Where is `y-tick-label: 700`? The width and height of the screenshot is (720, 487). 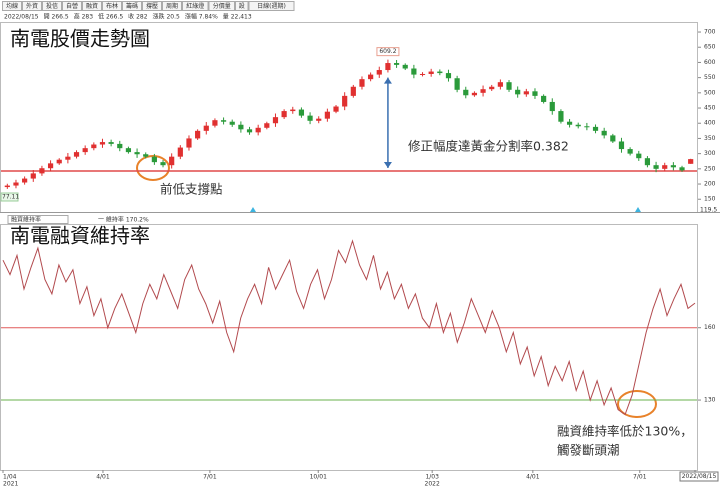 y-tick-label: 700 is located at coordinates (710, 32).